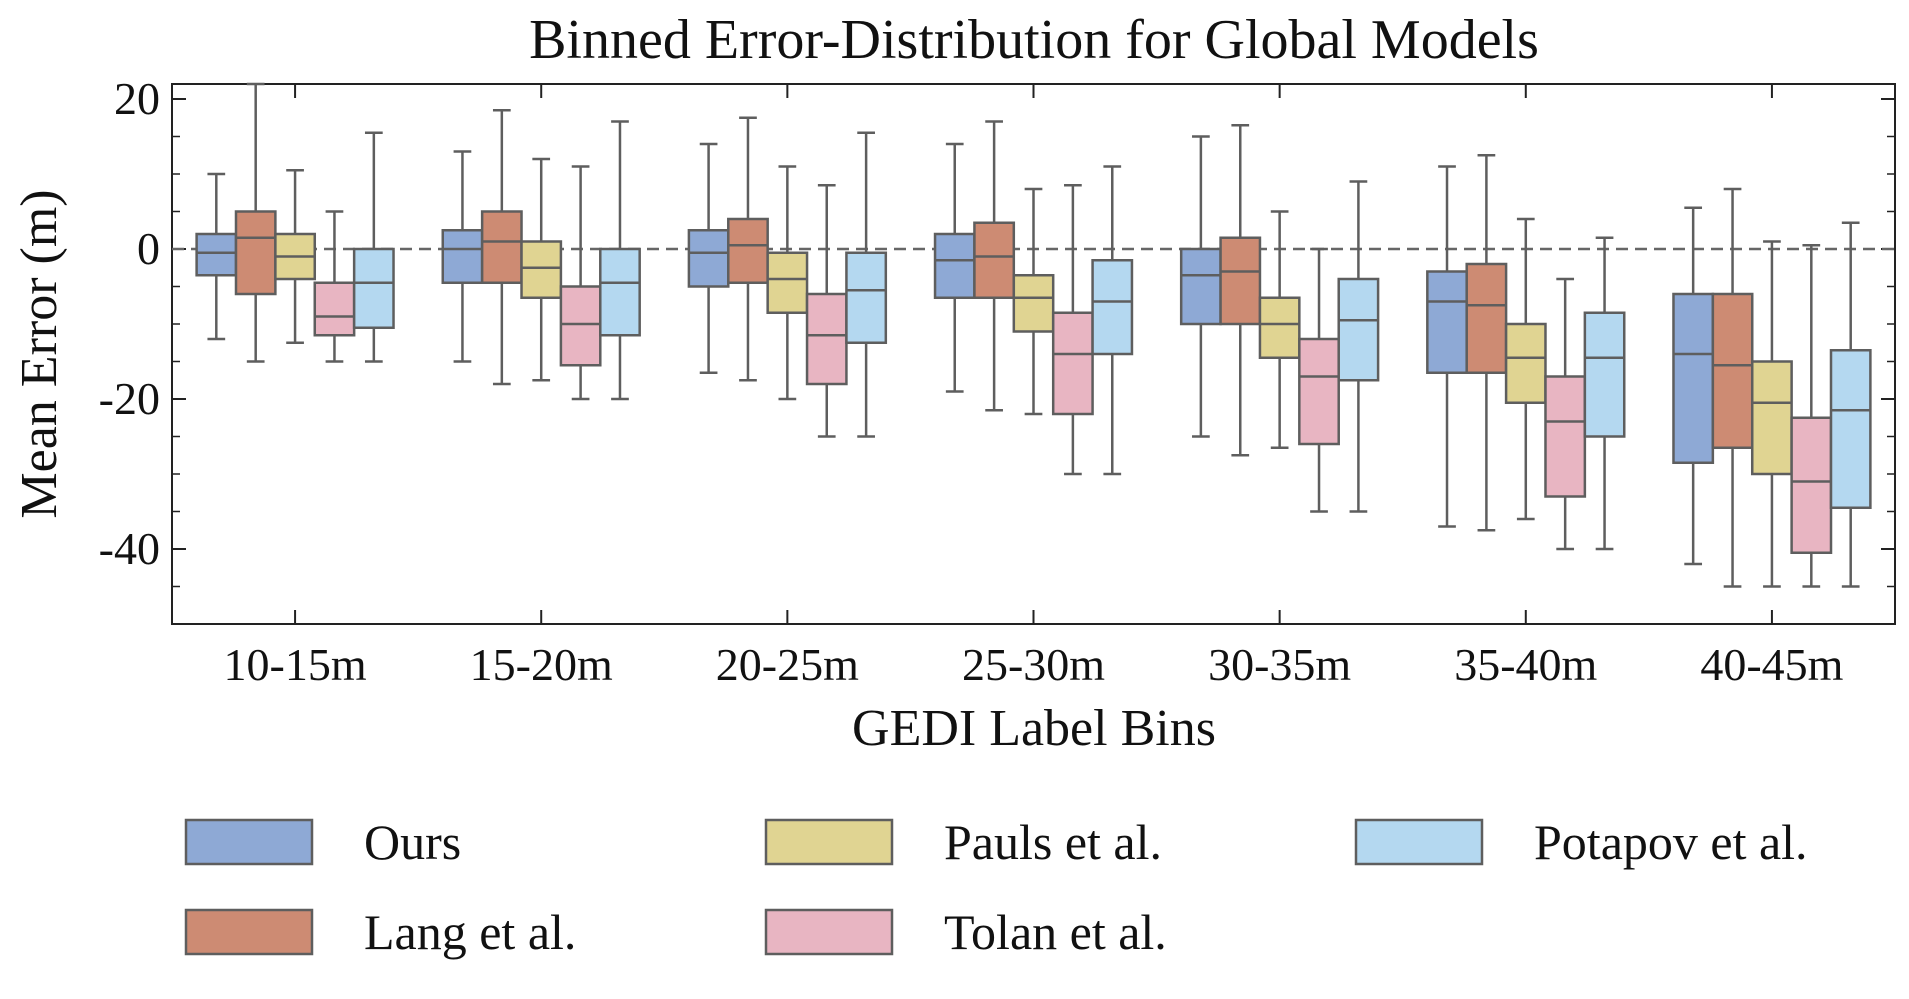  I want to click on box-tolan-et-al--6, so click(1811, 416).